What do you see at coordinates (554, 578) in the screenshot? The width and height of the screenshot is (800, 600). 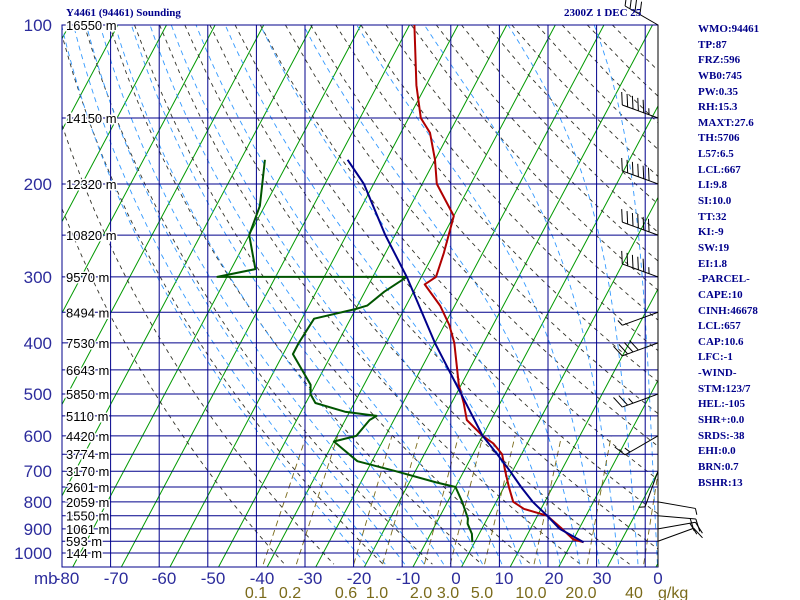 I see `temperature-tick-label: 20` at bounding box center [554, 578].